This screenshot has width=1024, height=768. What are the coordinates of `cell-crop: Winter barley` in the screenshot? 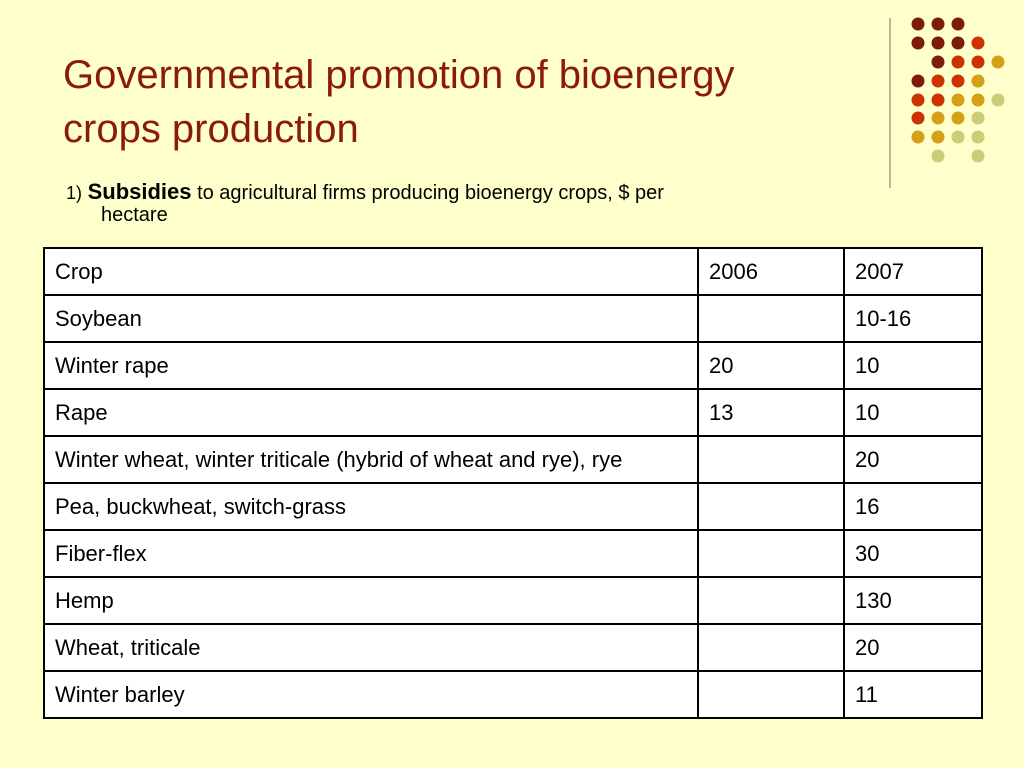 It's located at (371, 694).